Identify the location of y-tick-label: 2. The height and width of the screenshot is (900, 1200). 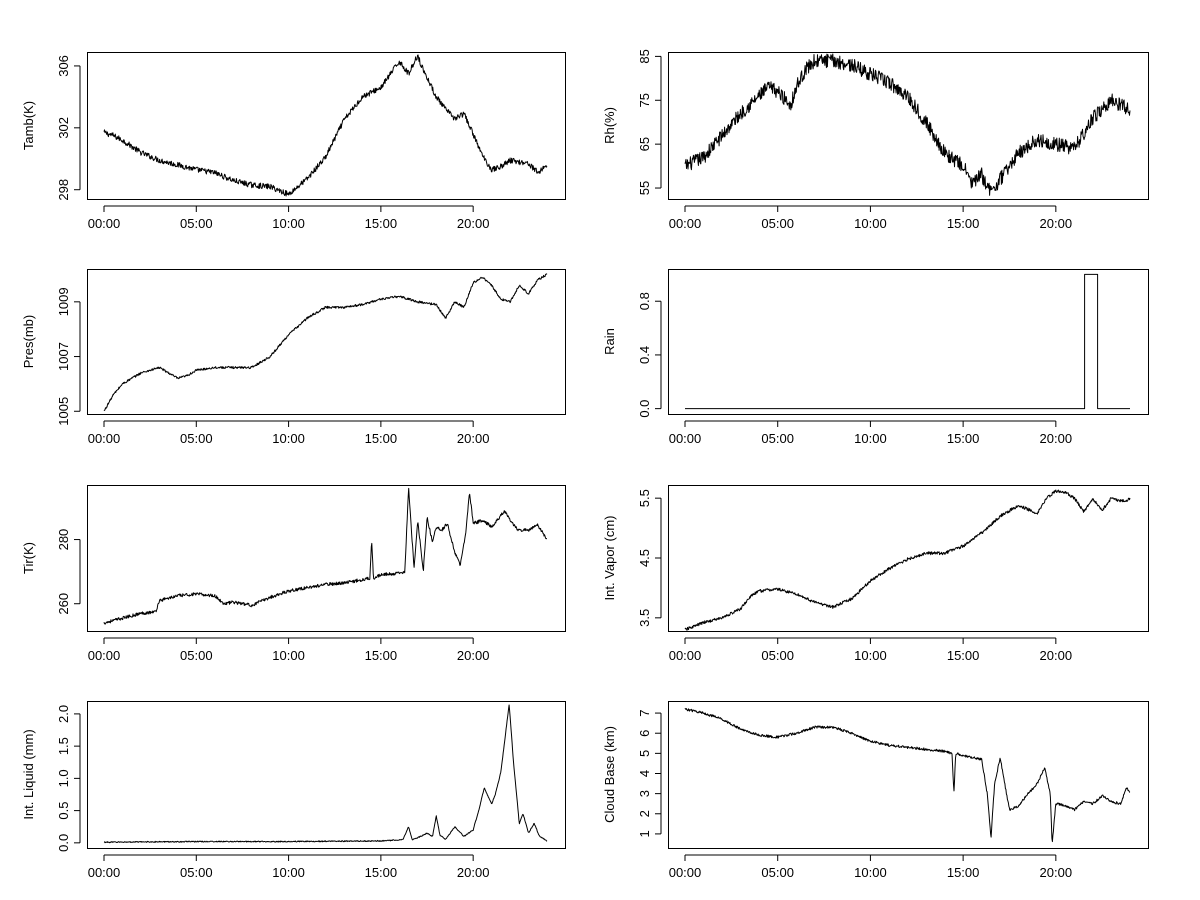
(644, 813).